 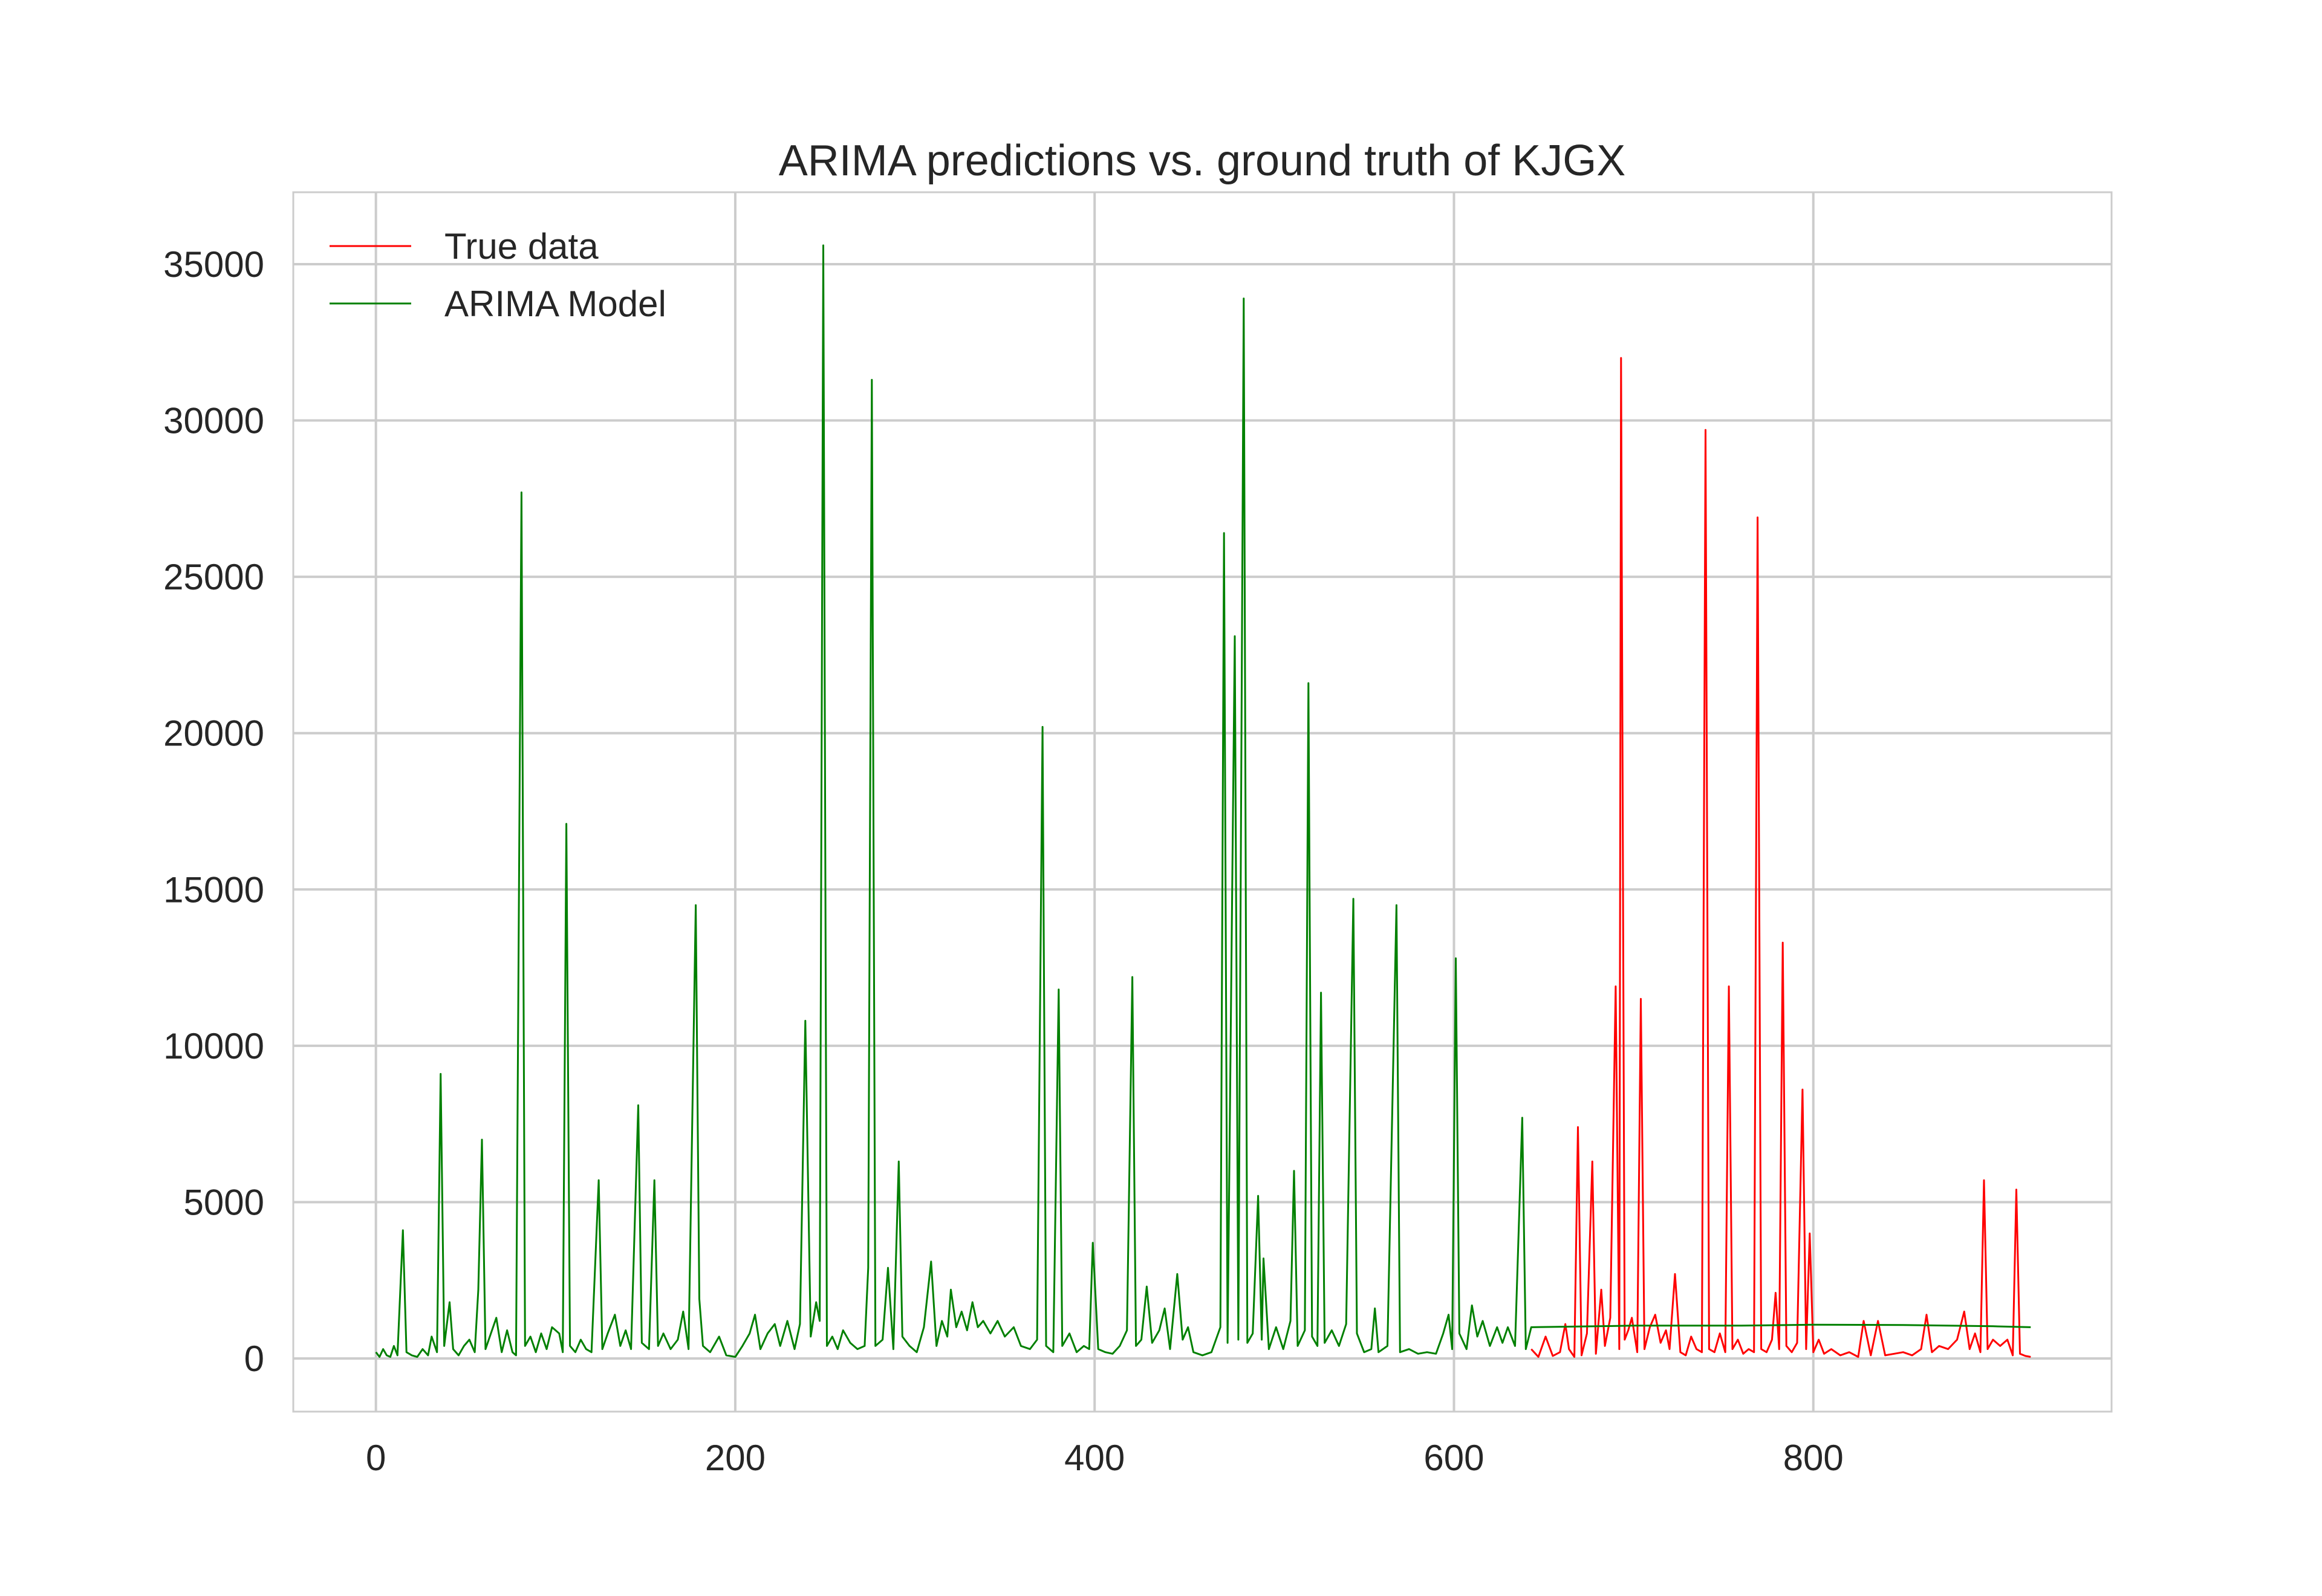 What do you see at coordinates (254, 1358) in the screenshot?
I see `y-tick-label: 0` at bounding box center [254, 1358].